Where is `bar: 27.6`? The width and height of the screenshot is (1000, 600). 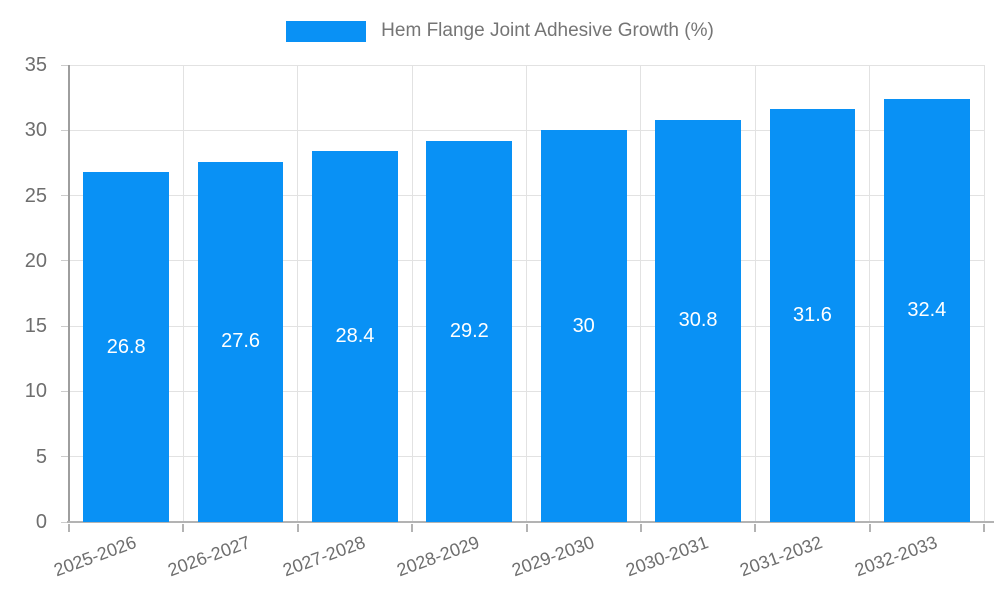
bar: 27.6 is located at coordinates (240, 341).